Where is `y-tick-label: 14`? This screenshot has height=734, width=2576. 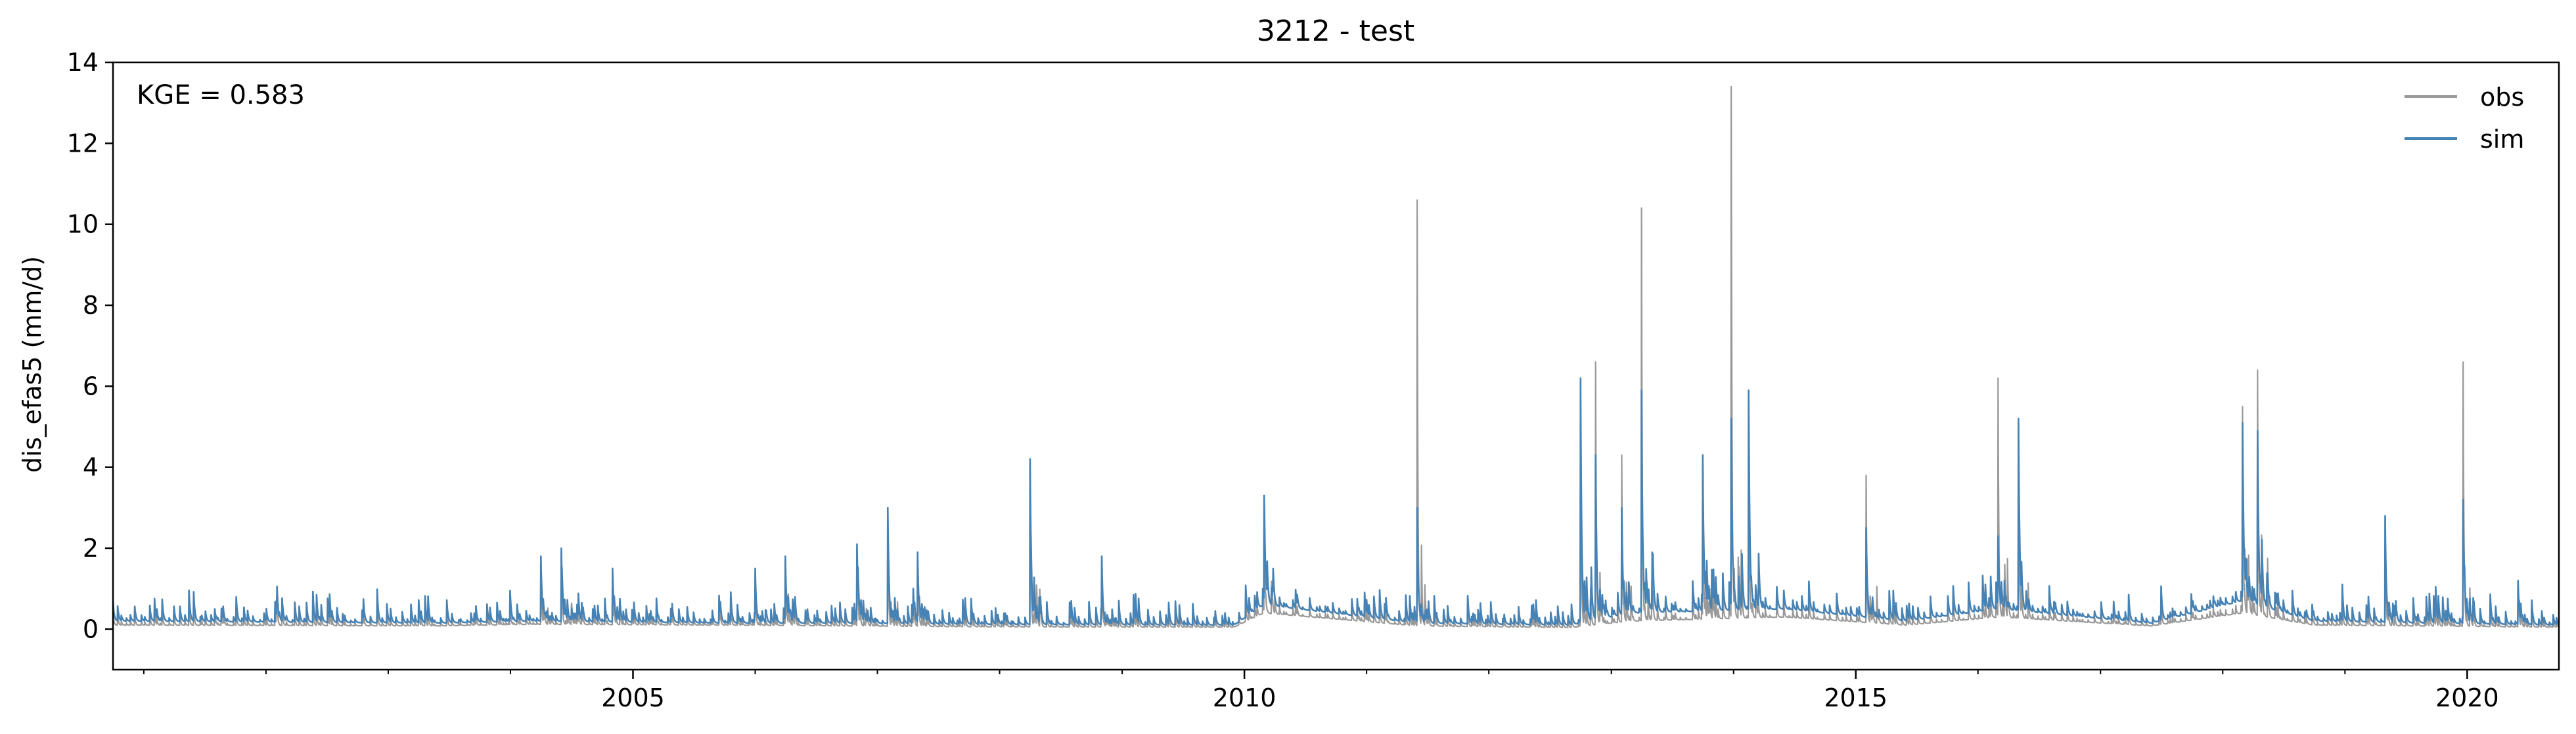 y-tick-label: 14 is located at coordinates (83, 62).